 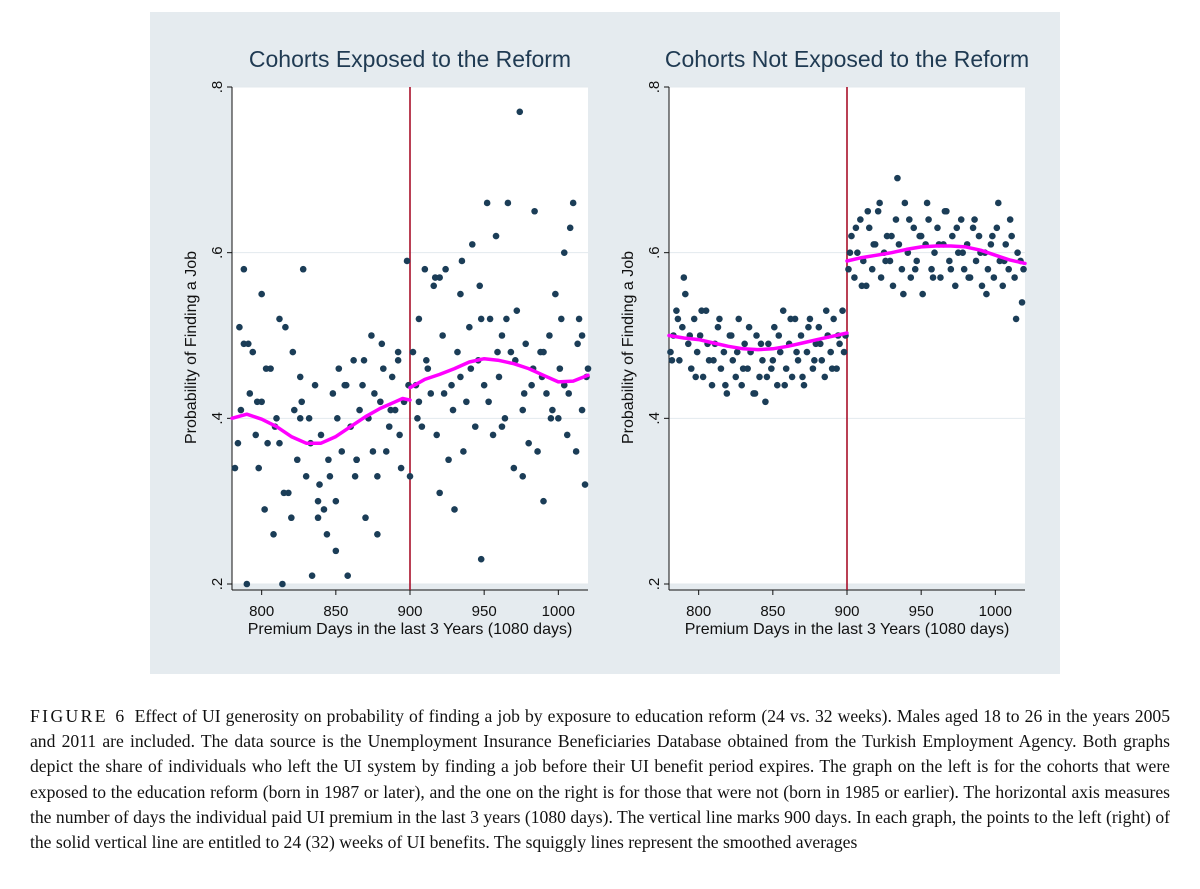 I want to click on panel-1-x-tick-label: 1000, so click(x=558, y=611).